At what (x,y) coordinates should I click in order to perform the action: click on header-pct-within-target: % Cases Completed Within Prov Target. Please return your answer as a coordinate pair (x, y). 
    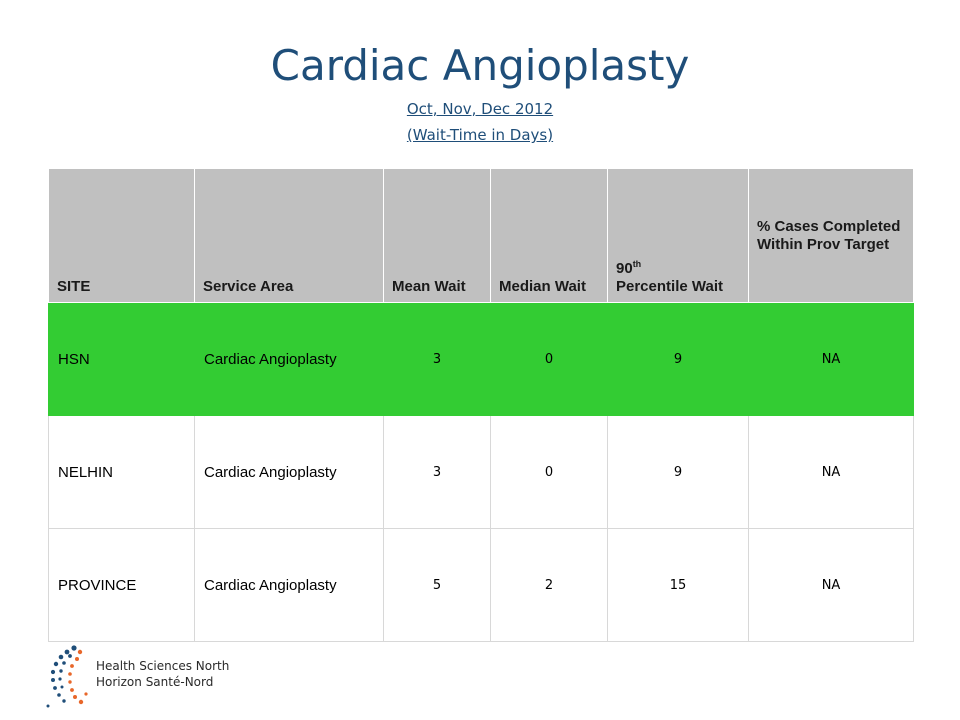
    Looking at the image, I should click on (831, 235).